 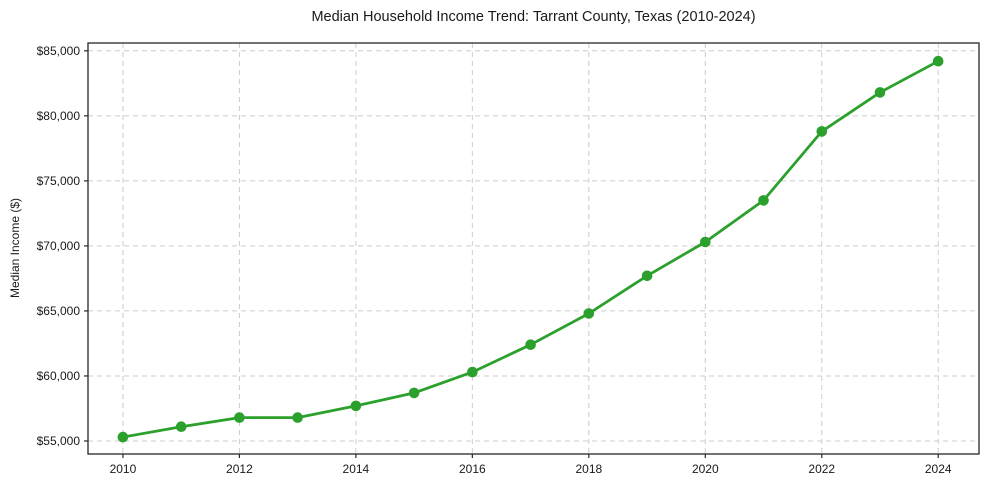 I want to click on y-tick-label: $85,000, so click(x=59, y=51).